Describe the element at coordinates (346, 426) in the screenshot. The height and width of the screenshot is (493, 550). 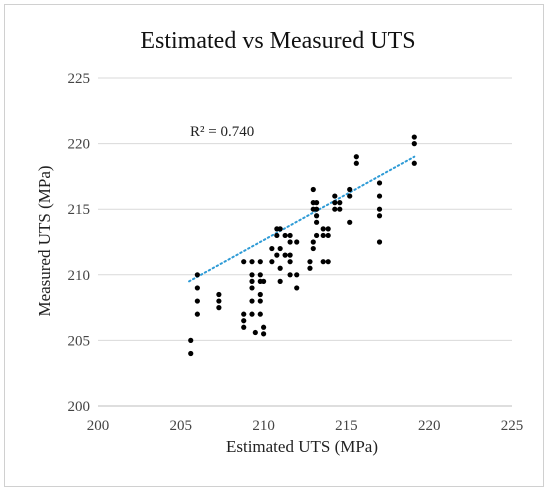
I see `x-tick-label: 215` at that location.